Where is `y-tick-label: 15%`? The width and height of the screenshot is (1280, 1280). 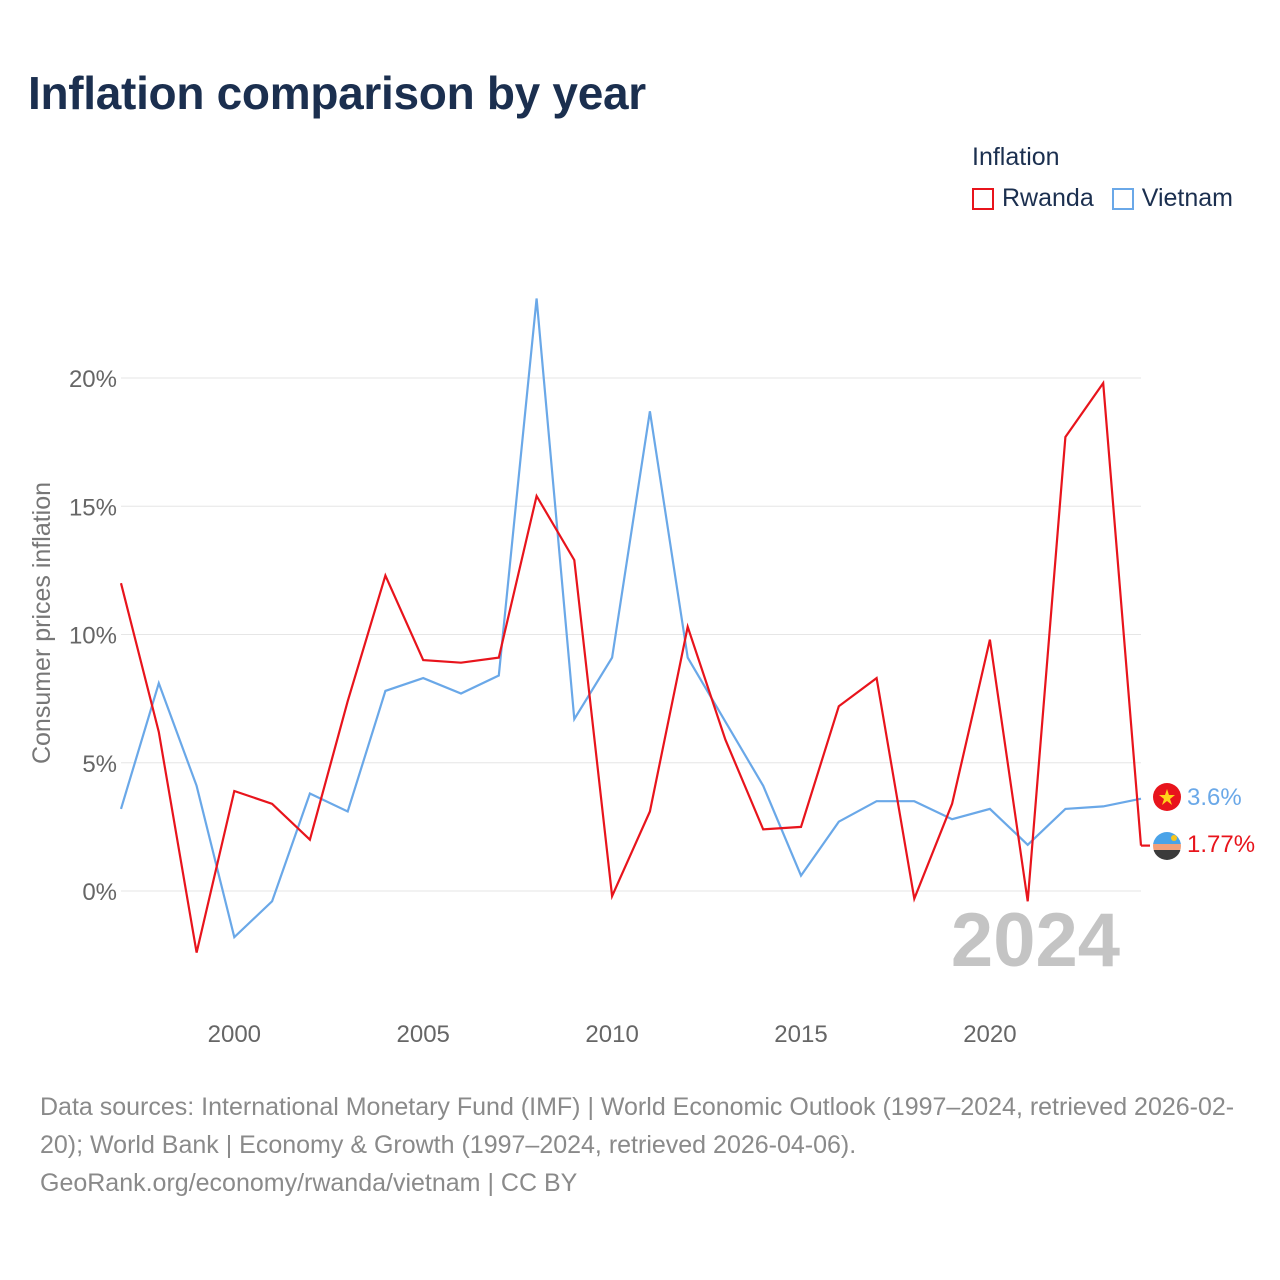 y-tick-label: 15% is located at coordinates (93, 507).